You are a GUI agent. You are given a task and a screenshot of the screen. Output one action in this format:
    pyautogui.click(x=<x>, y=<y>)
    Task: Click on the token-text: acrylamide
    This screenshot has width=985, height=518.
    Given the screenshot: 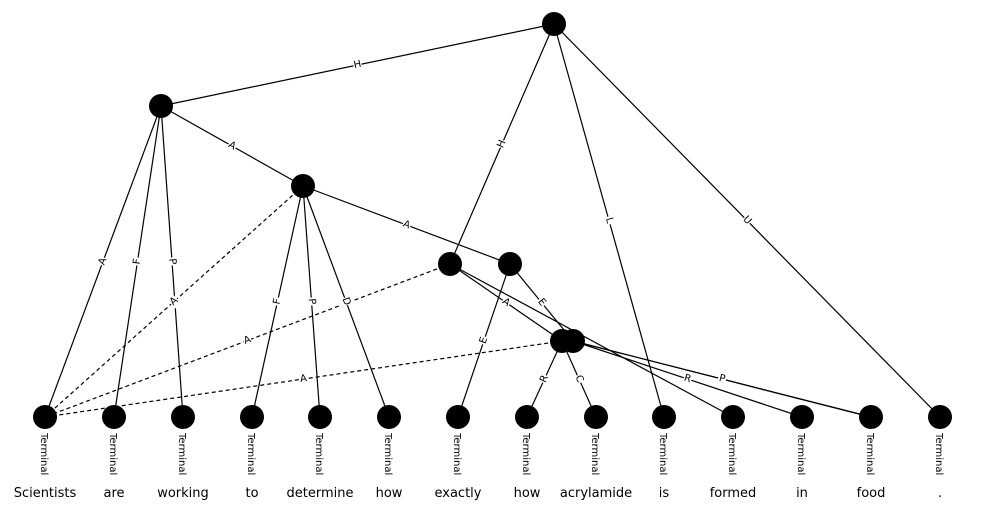 What is the action you would take?
    pyautogui.click(x=596, y=493)
    